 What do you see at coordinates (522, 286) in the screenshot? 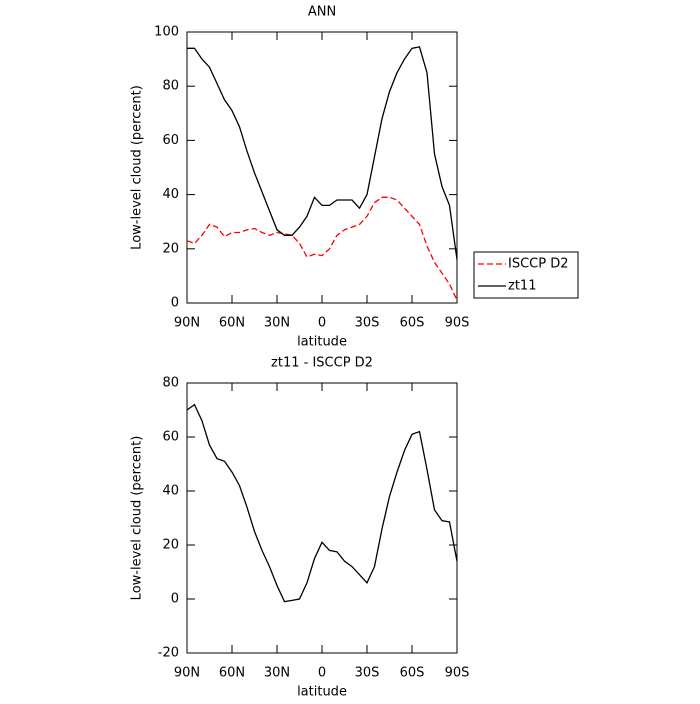
I see `legend-label: zt11` at bounding box center [522, 286].